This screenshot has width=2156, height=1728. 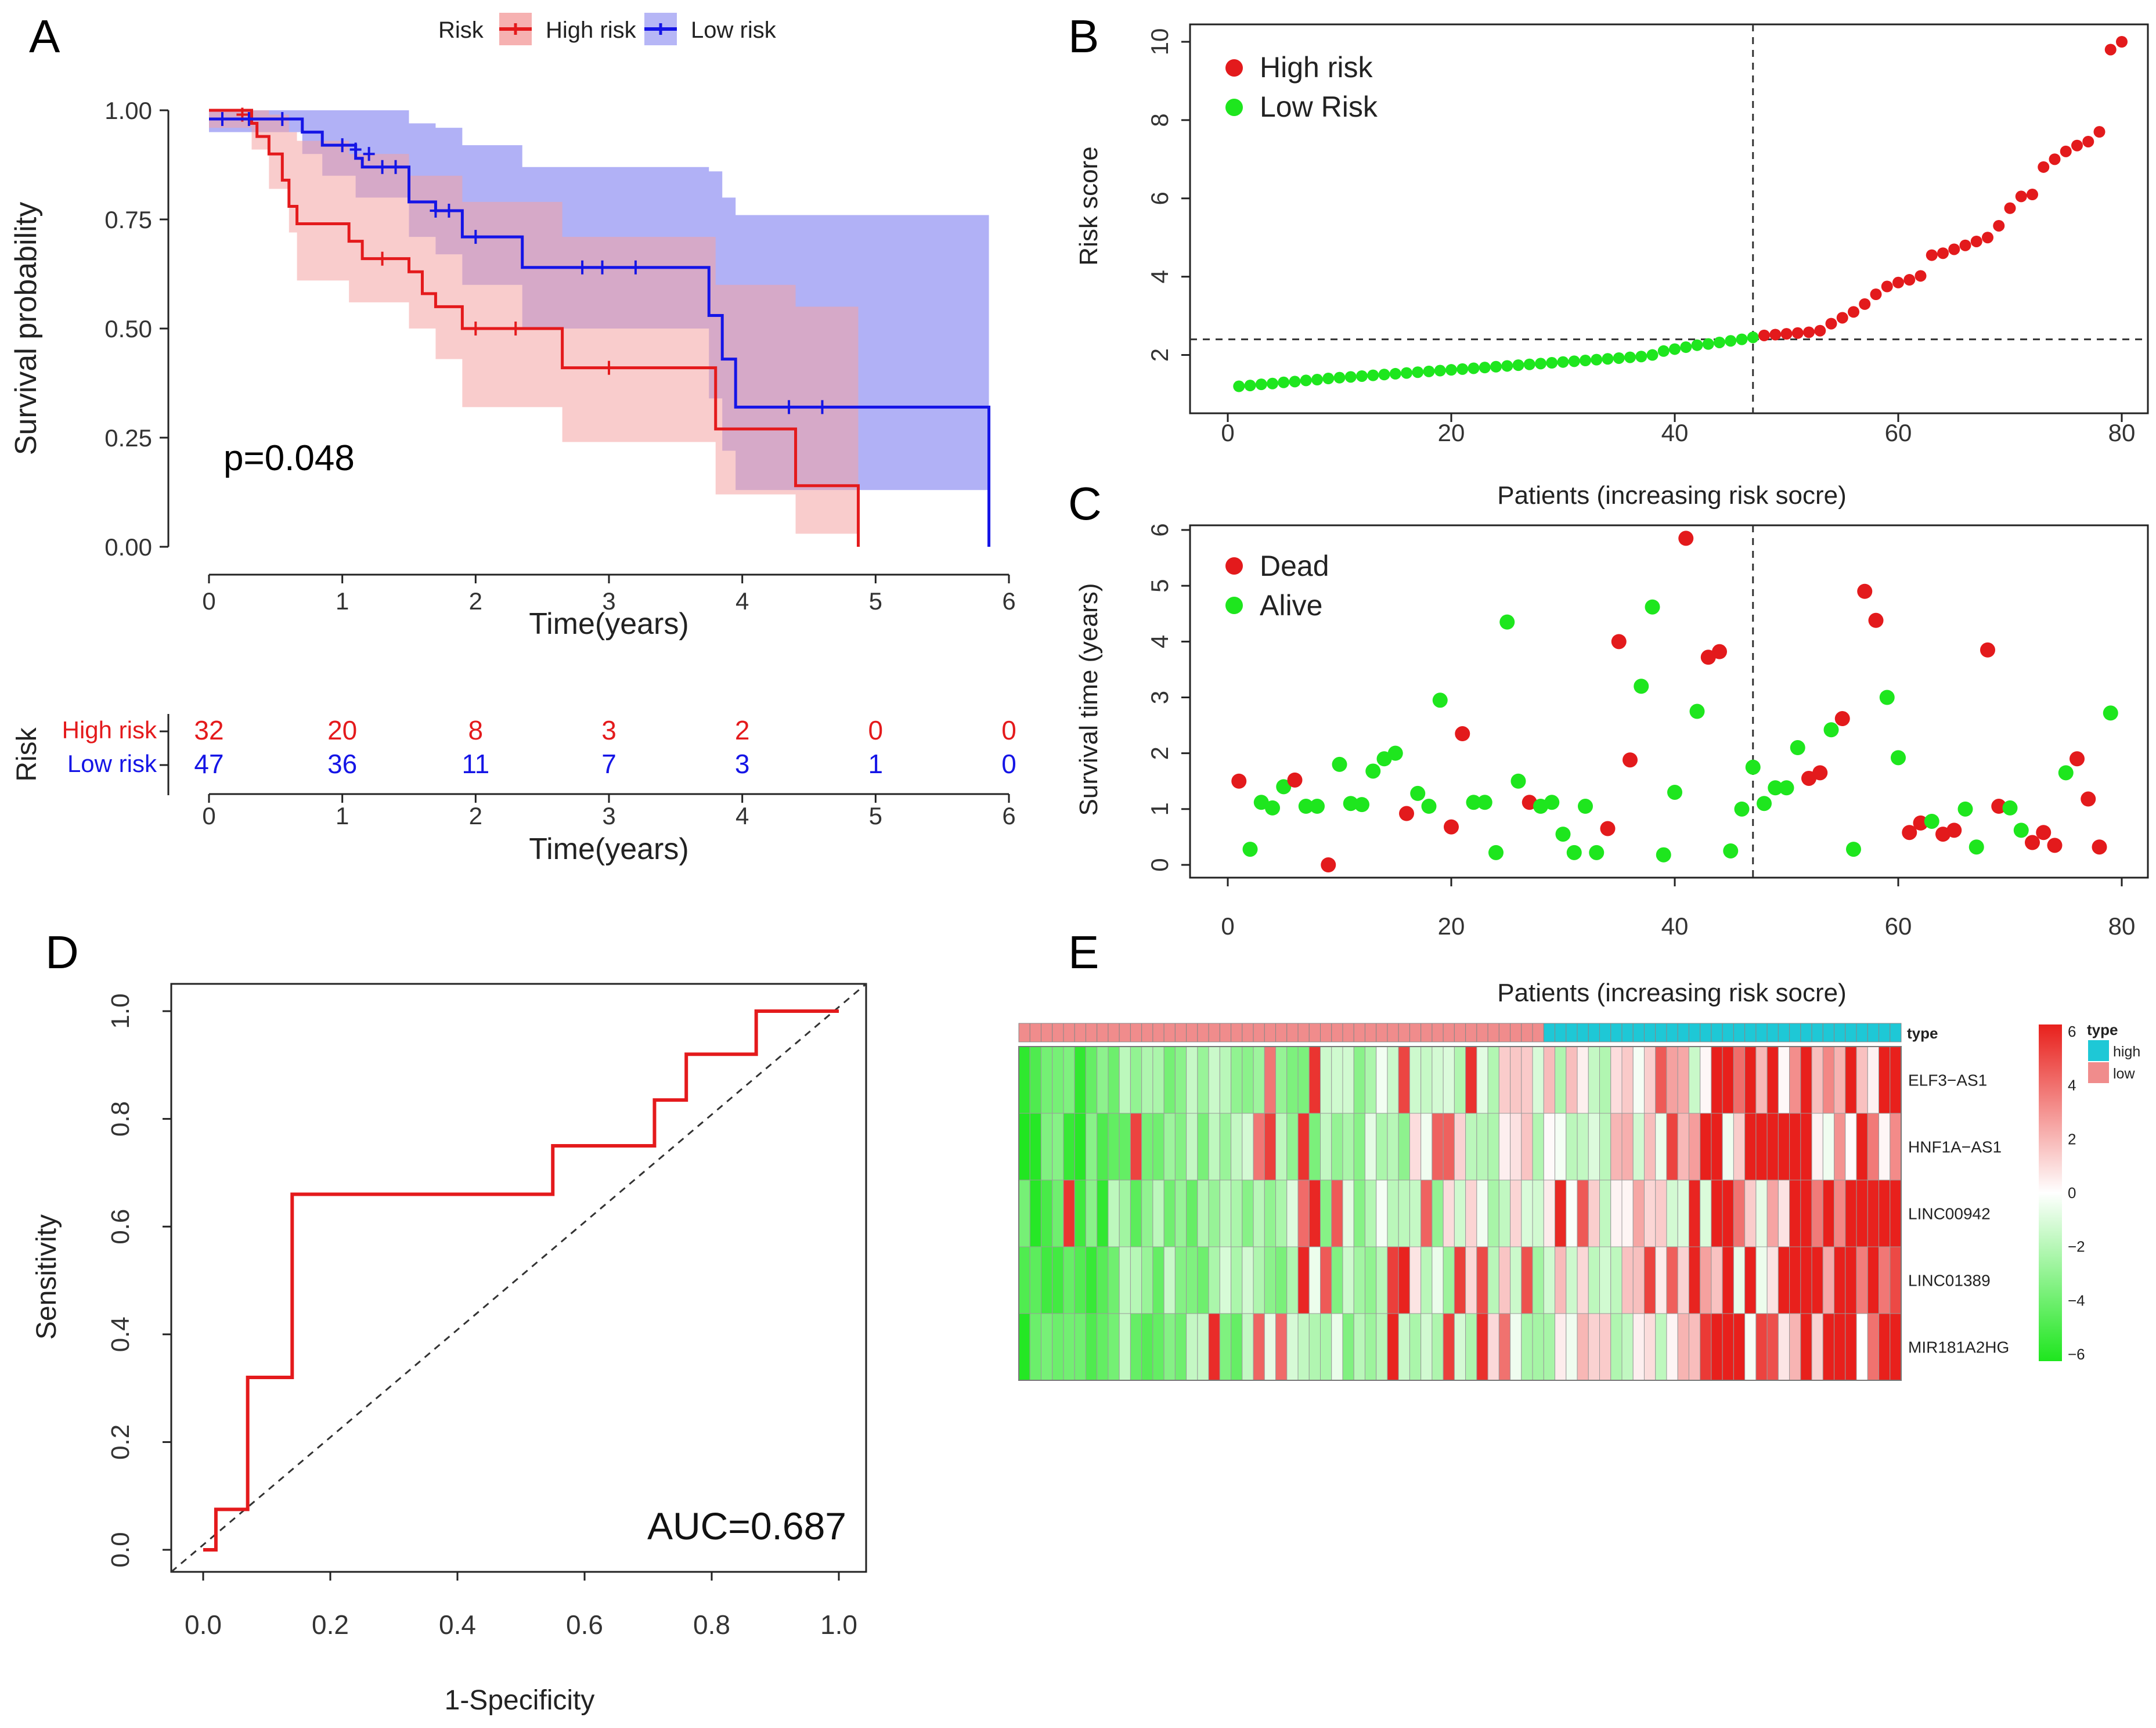 I want to click on a-table-x-tick-label: 3, so click(x=609, y=815).